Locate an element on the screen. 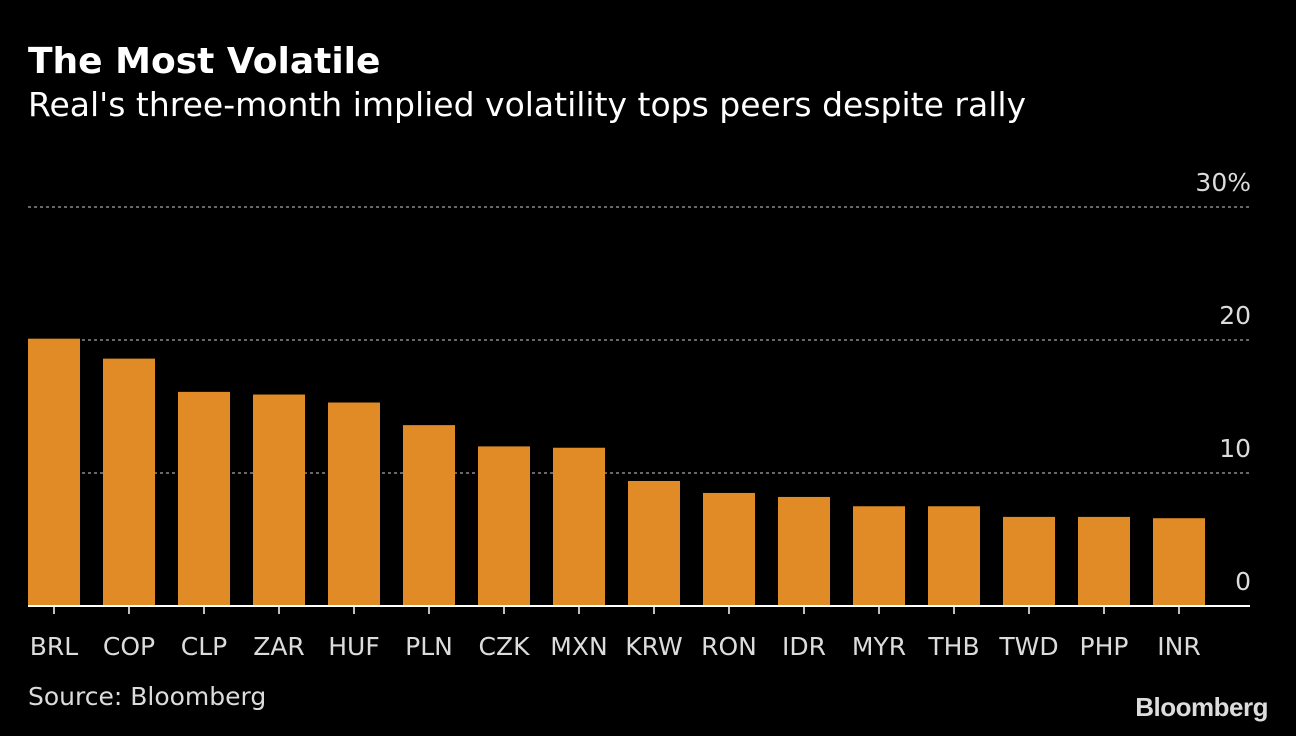  bar-ron is located at coordinates (729, 549).